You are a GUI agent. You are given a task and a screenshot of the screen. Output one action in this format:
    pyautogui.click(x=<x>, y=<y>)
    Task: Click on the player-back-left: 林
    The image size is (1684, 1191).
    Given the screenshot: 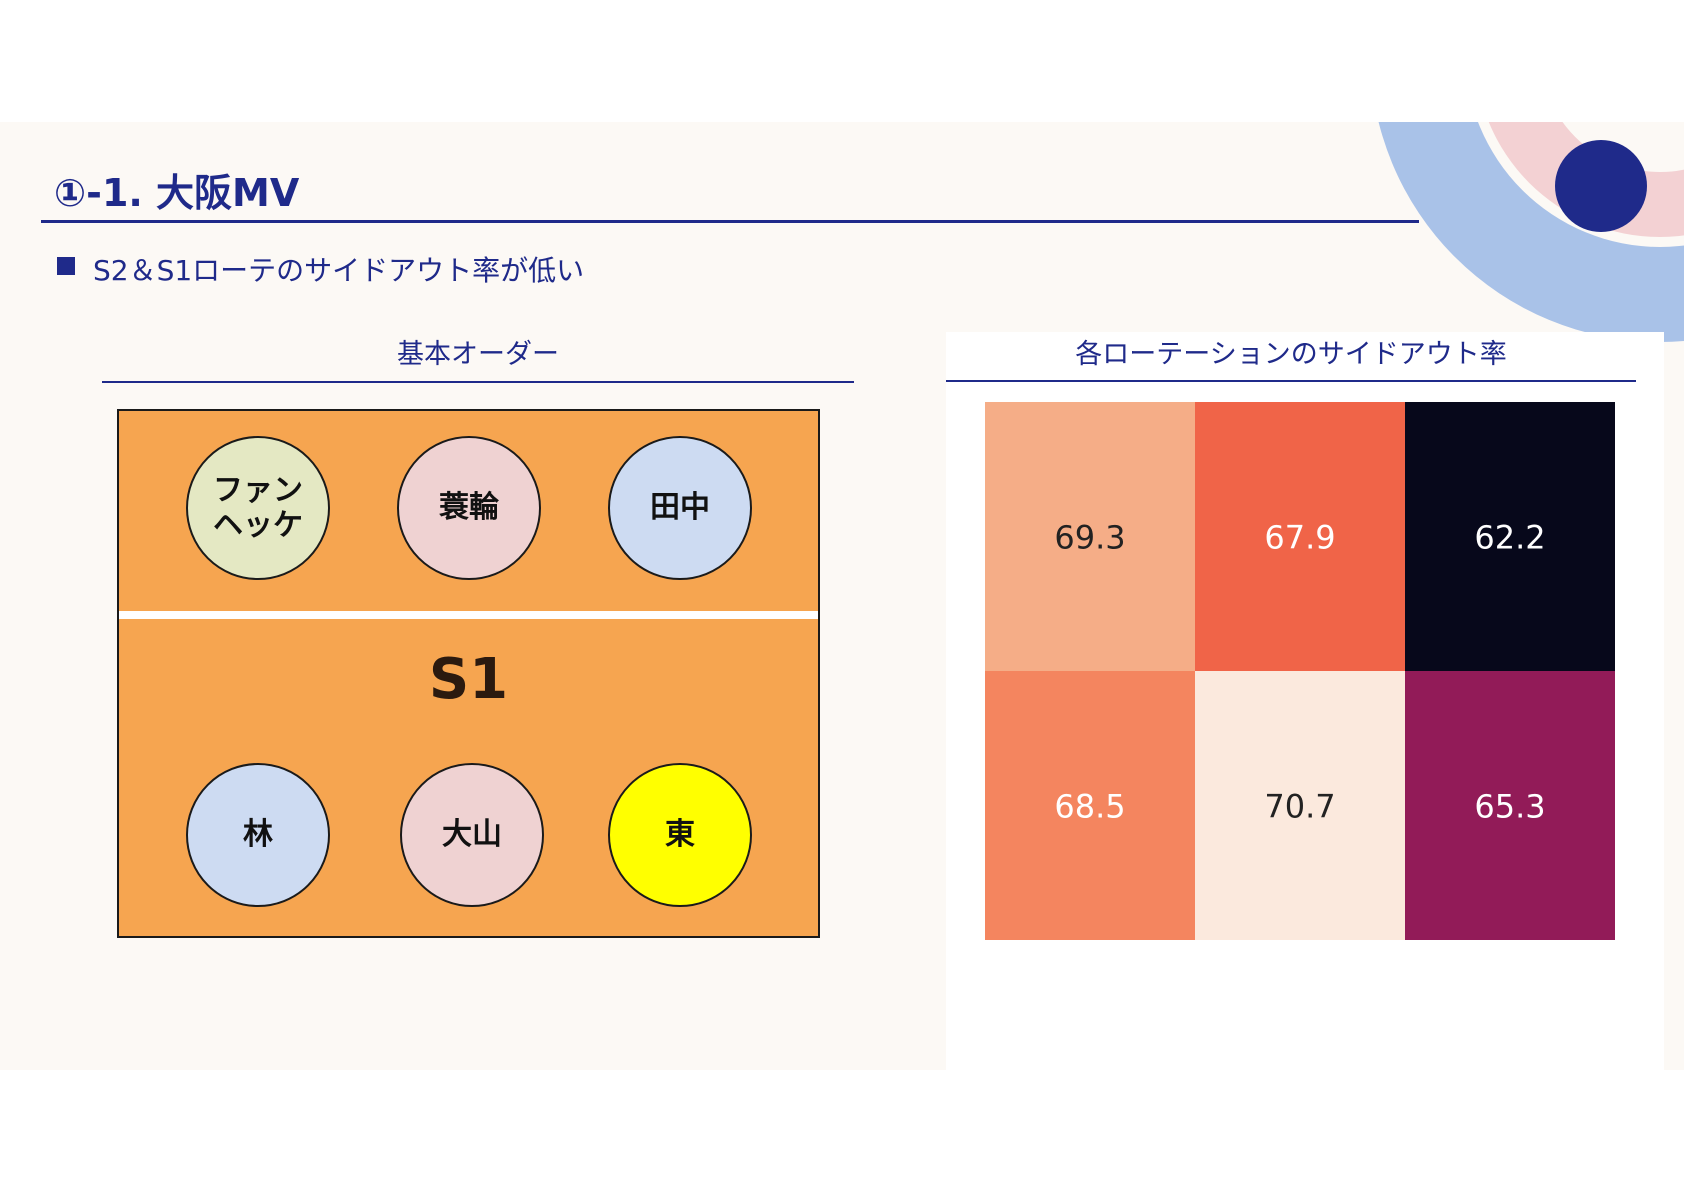 What is the action you would take?
    pyautogui.click(x=258, y=835)
    